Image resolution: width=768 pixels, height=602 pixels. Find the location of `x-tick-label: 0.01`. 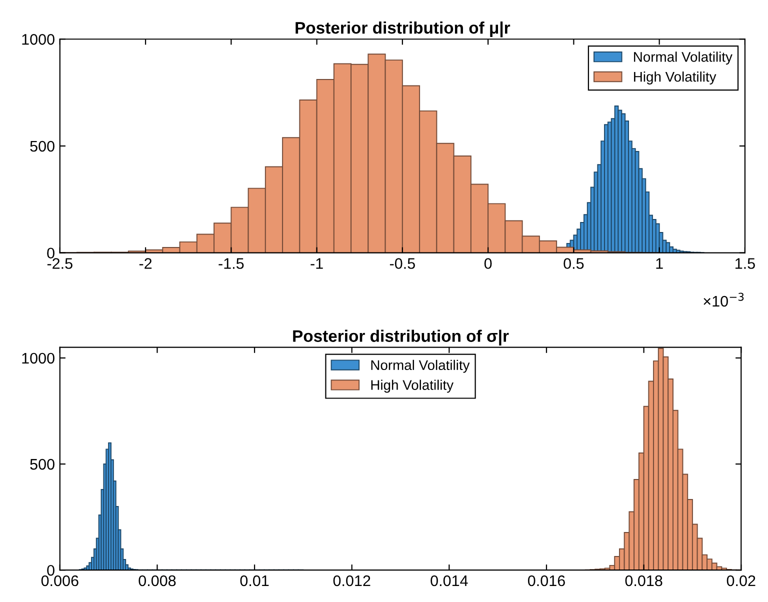

x-tick-label: 0.01 is located at coordinates (254, 580).